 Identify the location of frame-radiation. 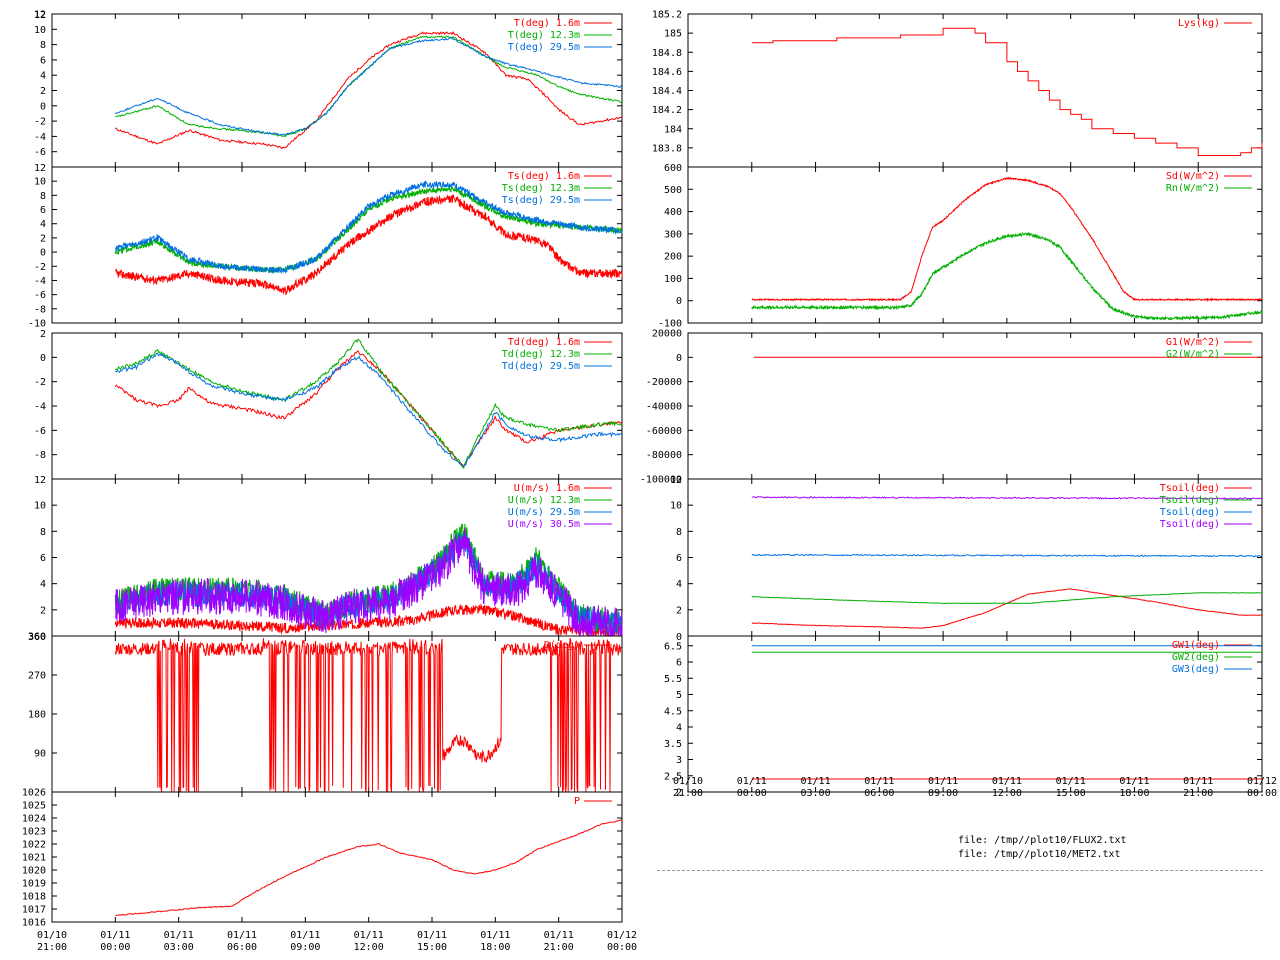
(975, 245).